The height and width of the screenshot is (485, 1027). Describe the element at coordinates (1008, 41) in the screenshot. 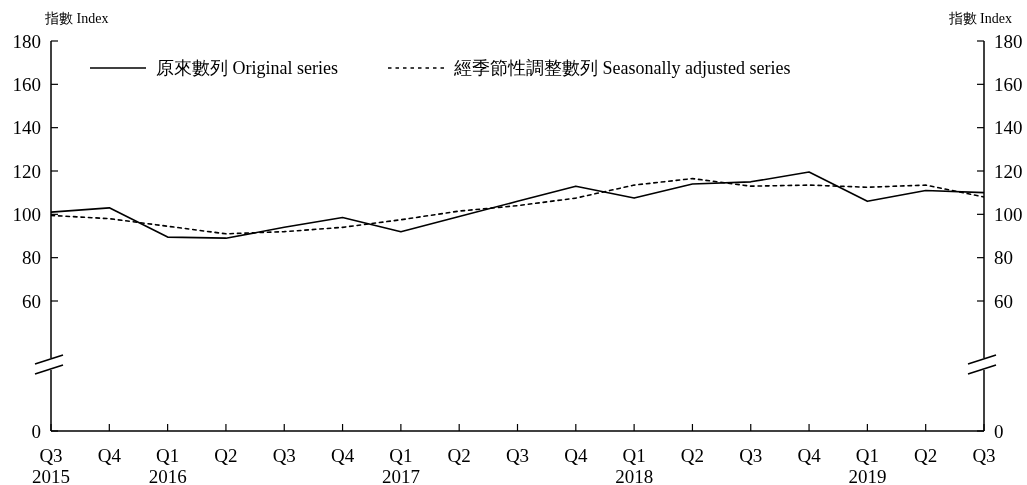

I see `y2-tick-label: 180` at that location.